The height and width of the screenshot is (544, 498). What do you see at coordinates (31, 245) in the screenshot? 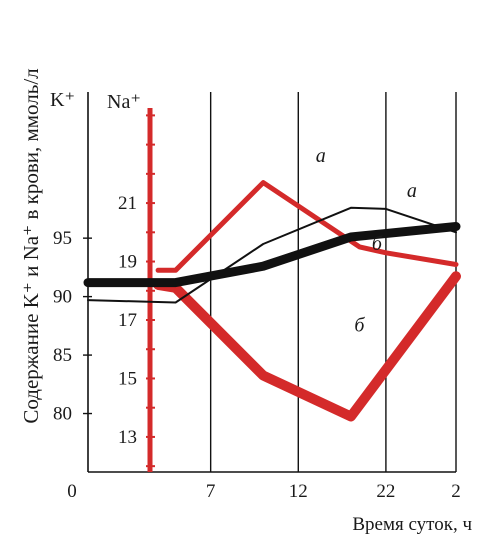
I see `y-axis-label: Содержание K⁺ и Na⁺ в крови, ммоль/л` at bounding box center [31, 245].